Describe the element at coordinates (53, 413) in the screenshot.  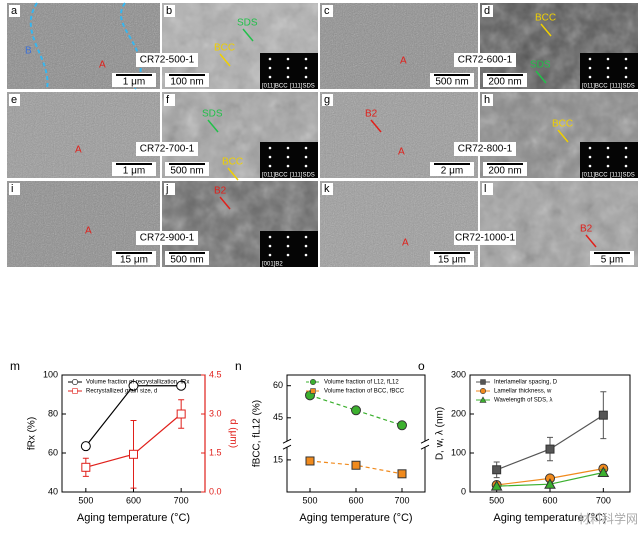
I see `y-tick-label: 80` at that location.